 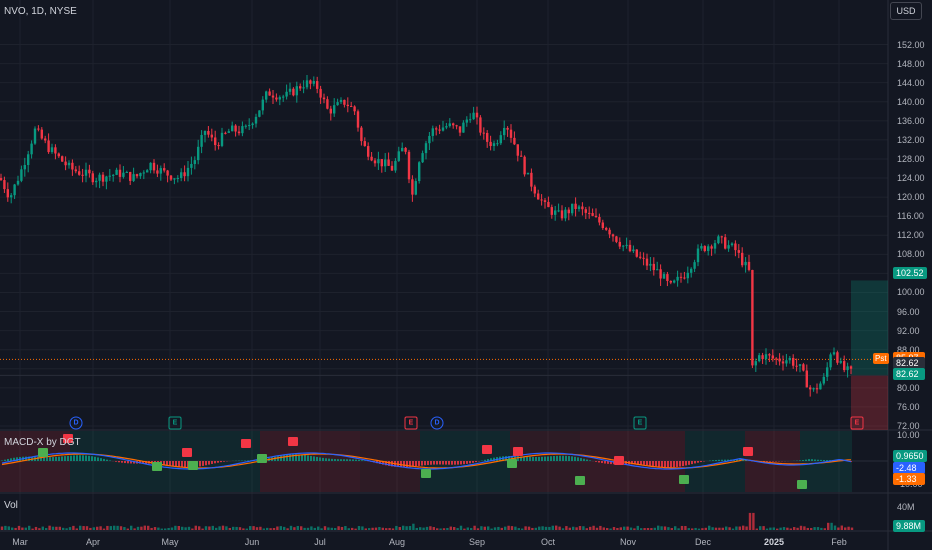 I want to click on time-tick-label: Oct, so click(x=548, y=542).